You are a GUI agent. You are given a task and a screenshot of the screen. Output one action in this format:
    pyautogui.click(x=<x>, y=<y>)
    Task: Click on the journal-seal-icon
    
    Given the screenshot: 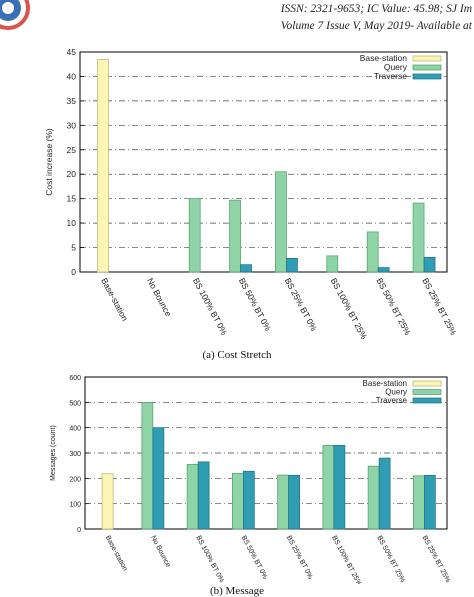 What is the action you would take?
    pyautogui.click(x=15, y=15)
    